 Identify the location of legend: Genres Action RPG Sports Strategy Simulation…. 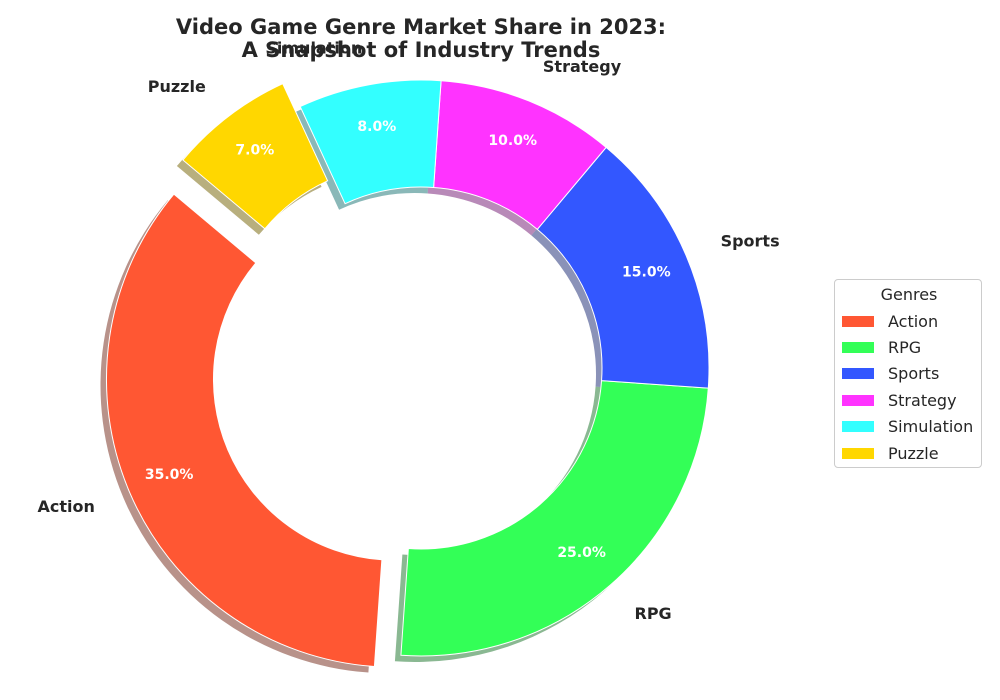
(908, 373).